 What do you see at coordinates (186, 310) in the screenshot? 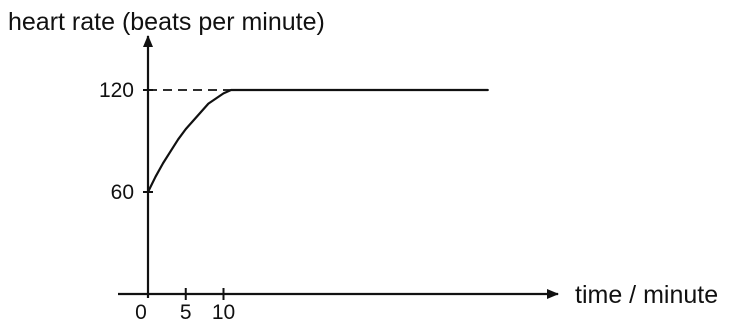
I see `x-tick-label: 5` at bounding box center [186, 310].